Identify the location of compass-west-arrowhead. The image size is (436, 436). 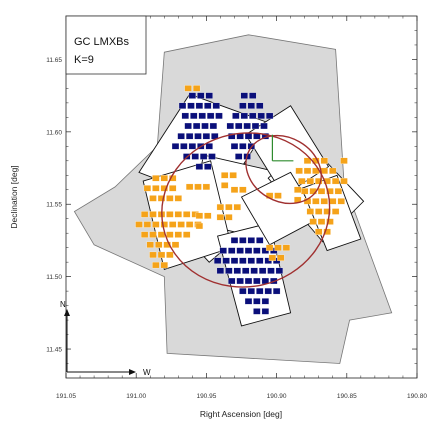
(132, 372).